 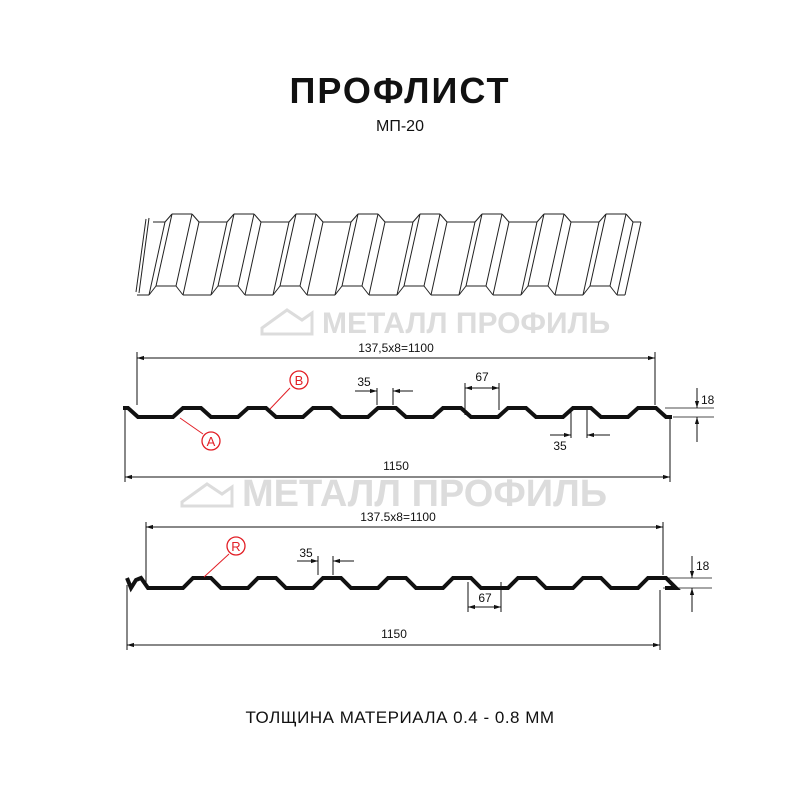 What do you see at coordinates (400, 126) in the screenshot?
I see `model-subtitle: МП-20` at bounding box center [400, 126].